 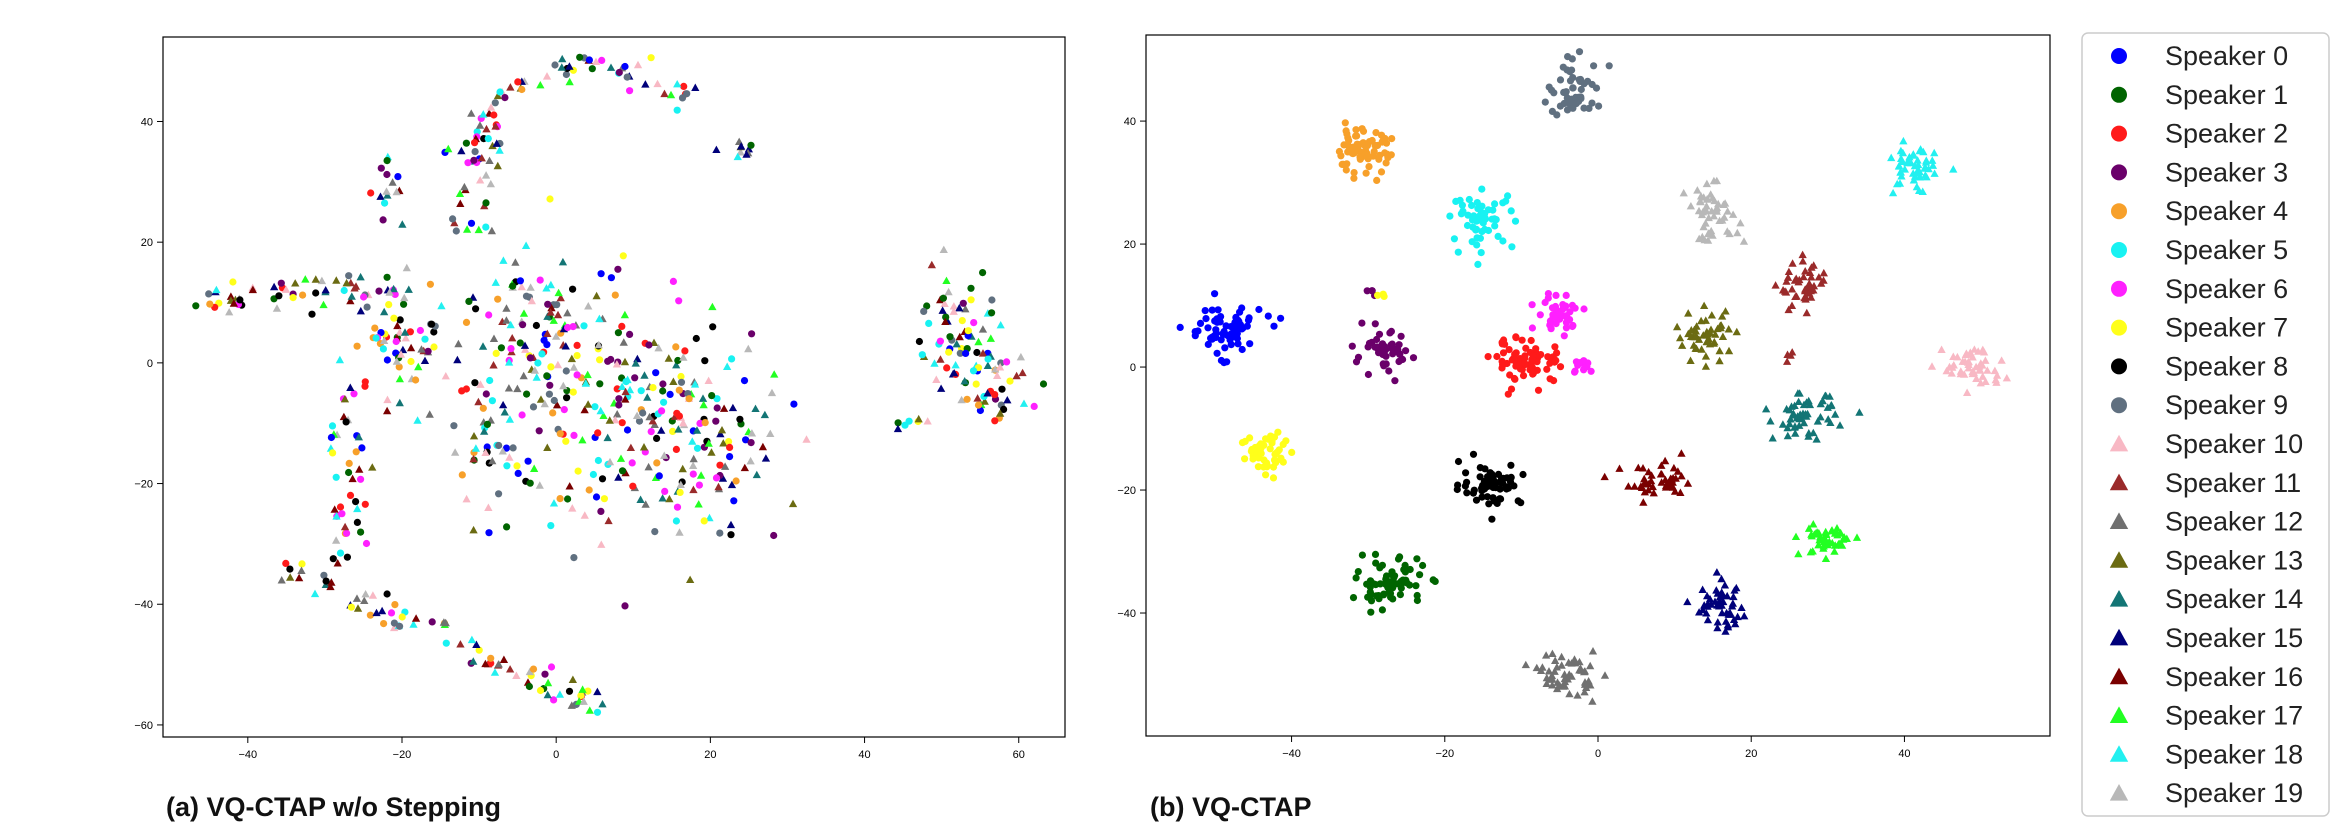 I want to click on legend-label: Speaker 15, so click(x=2234, y=638).